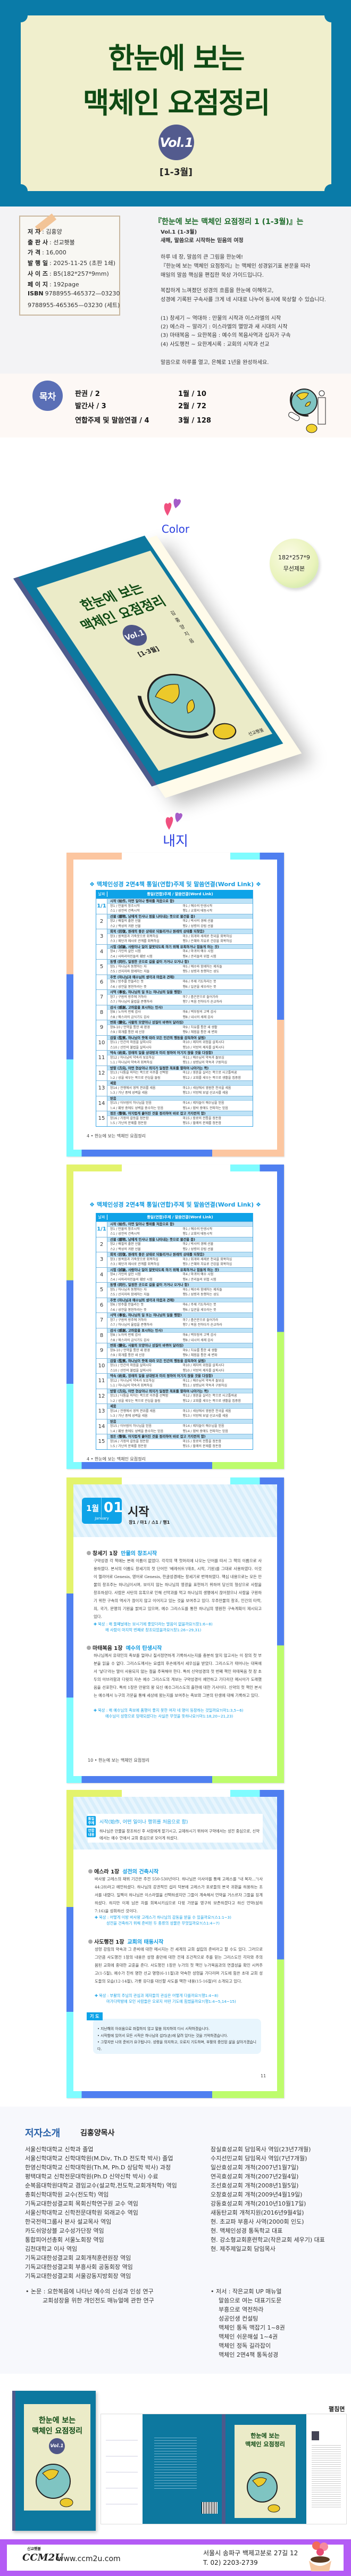  What do you see at coordinates (192, 406) in the screenshot?
I see `toc-item: 2월 / 72` at bounding box center [192, 406].